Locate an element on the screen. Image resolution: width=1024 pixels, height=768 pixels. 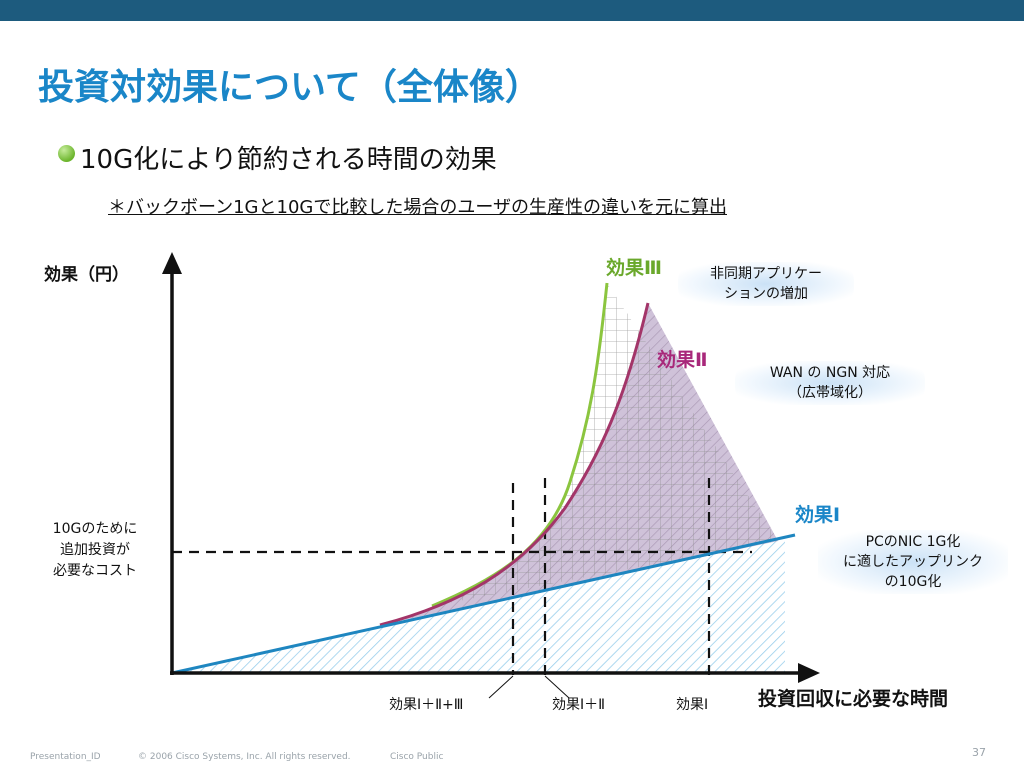
y-axis-arrow-icon is located at coordinates (172, 263).